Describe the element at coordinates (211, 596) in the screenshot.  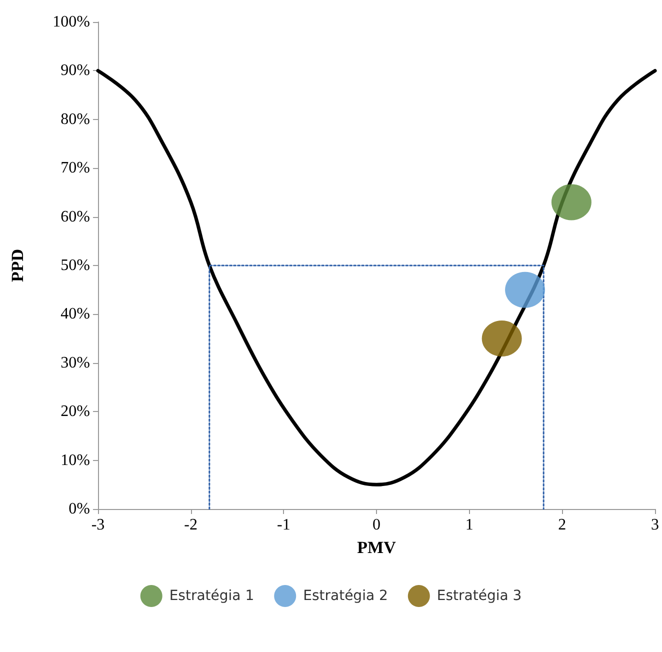
I see `legend-label: Estratégia 1` at that location.